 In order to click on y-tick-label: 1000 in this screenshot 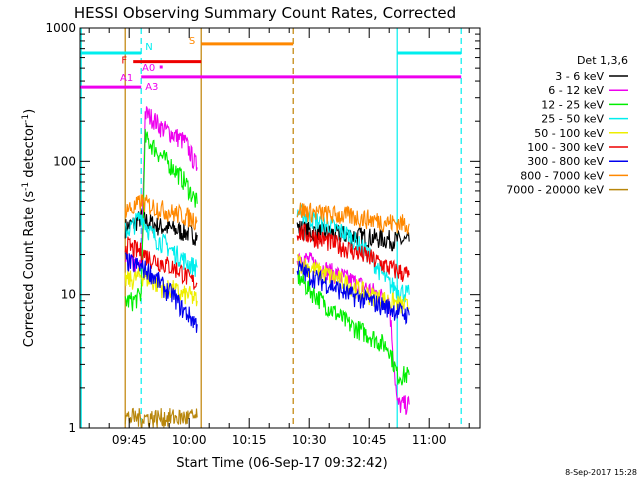, I will do `click(60, 28)`.